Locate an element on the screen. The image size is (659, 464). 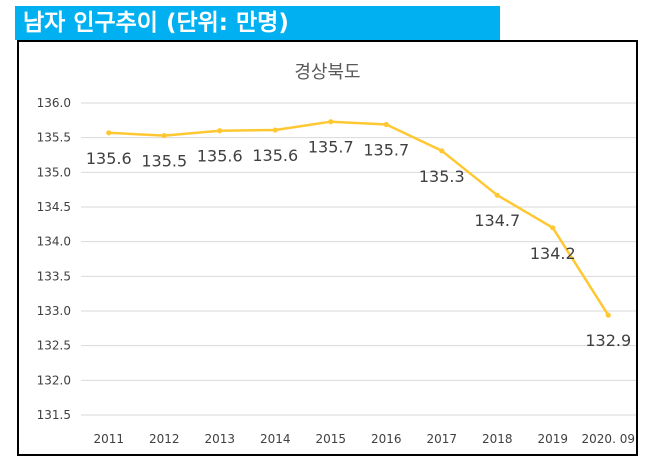
x-tick-label: 2019 is located at coordinates (552, 439).